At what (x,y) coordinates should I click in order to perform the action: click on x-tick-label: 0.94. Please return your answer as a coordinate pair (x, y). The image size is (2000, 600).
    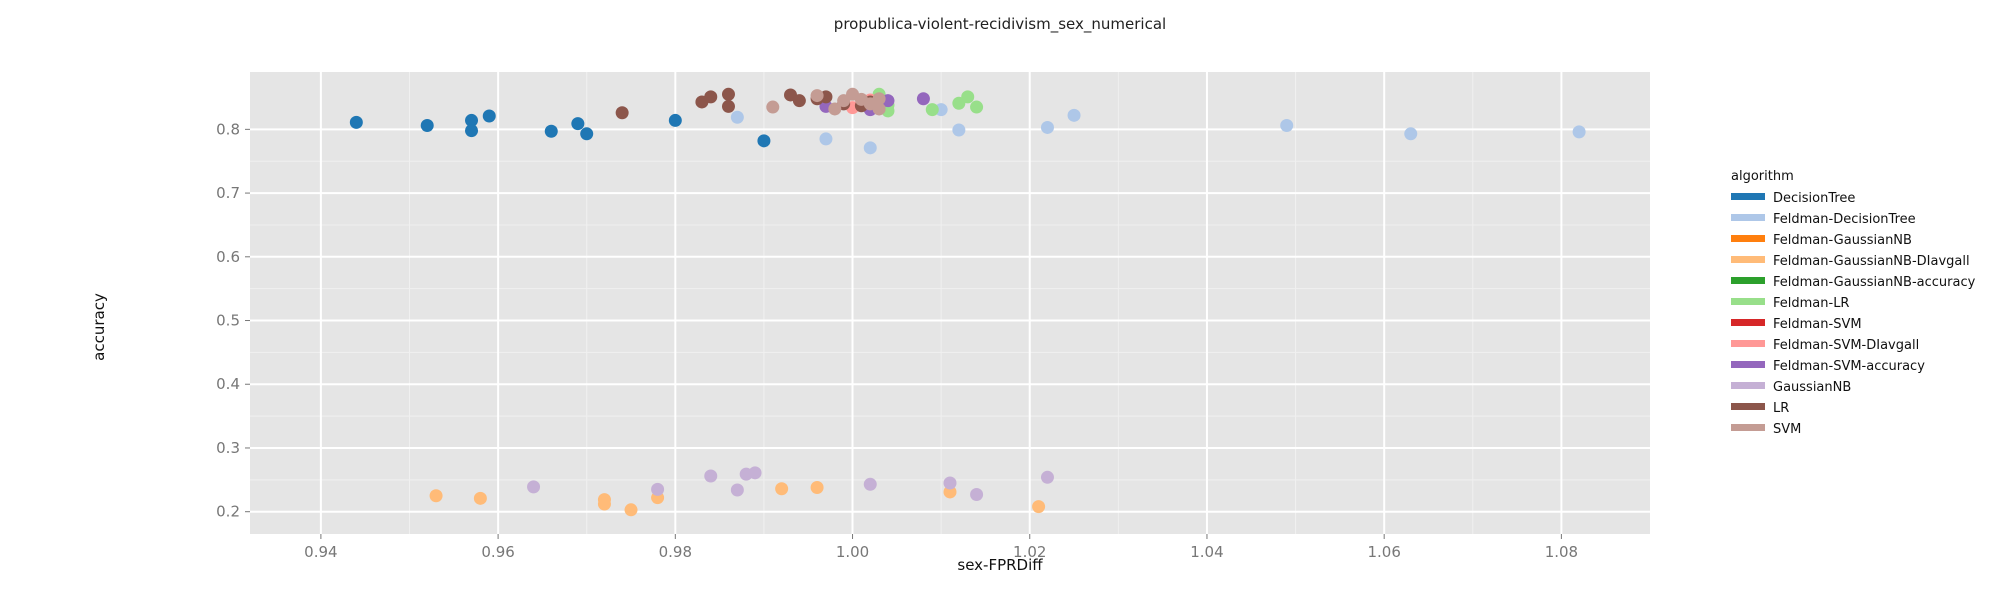
    Looking at the image, I should click on (320, 552).